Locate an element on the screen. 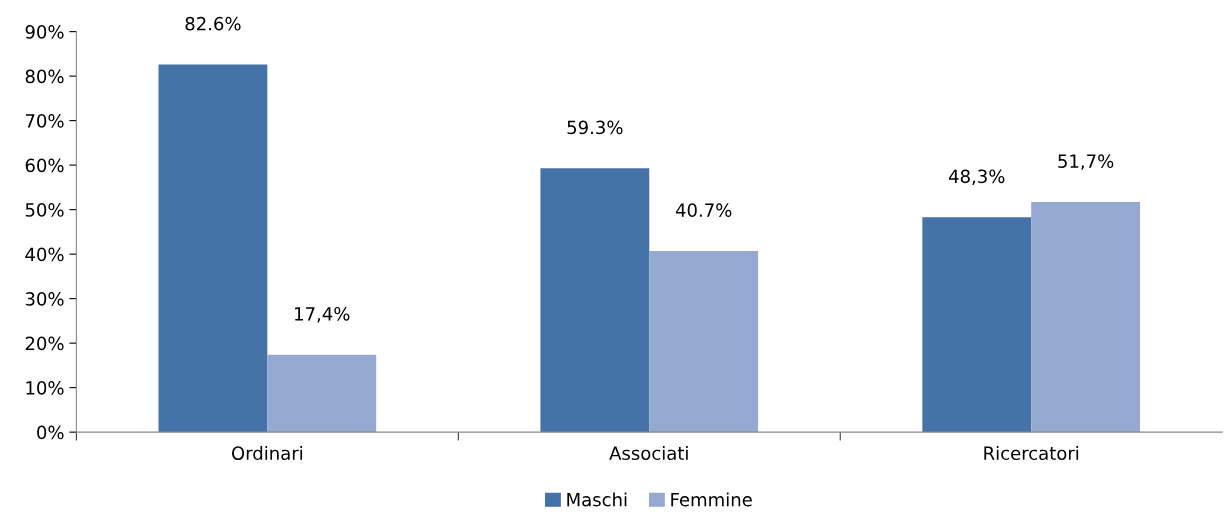 The image size is (1232, 527). y-tick-label: 0% is located at coordinates (50, 432).